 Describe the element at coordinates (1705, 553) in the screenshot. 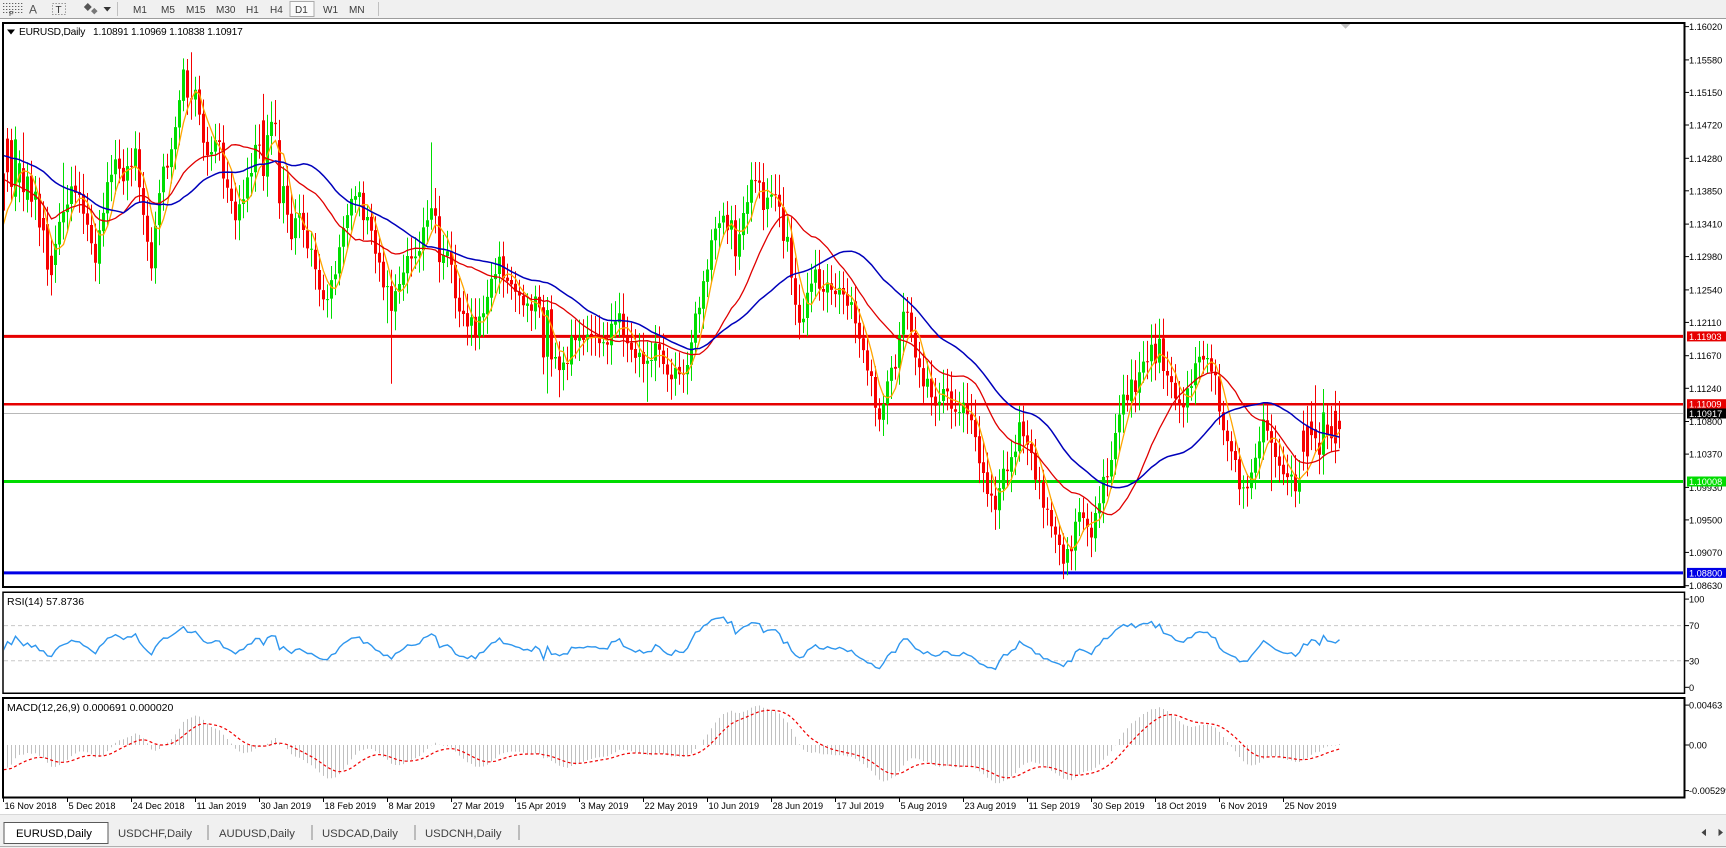

I see `svg-text: 1.09070` at that location.